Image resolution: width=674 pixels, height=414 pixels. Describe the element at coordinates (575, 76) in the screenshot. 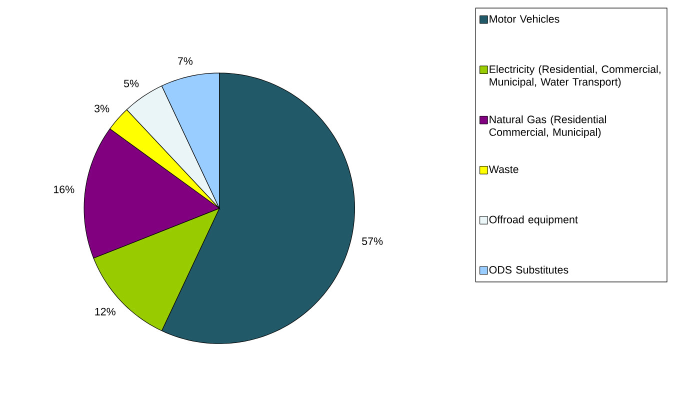

I see `legend-label: Electricity (Residential, Commercial, Municipal, Water Transport)` at that location.